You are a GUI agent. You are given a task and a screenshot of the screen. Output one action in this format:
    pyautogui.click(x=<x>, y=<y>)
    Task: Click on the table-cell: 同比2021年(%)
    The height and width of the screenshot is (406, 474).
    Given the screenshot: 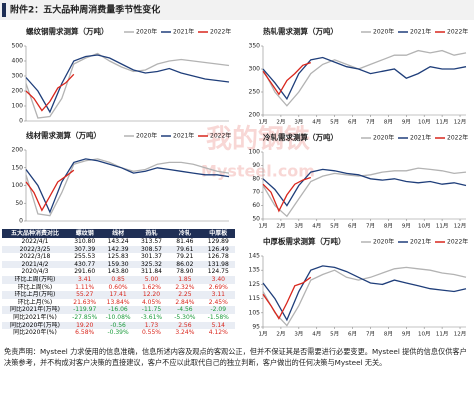 What is the action you would take?
    pyautogui.click(x=35, y=317)
    